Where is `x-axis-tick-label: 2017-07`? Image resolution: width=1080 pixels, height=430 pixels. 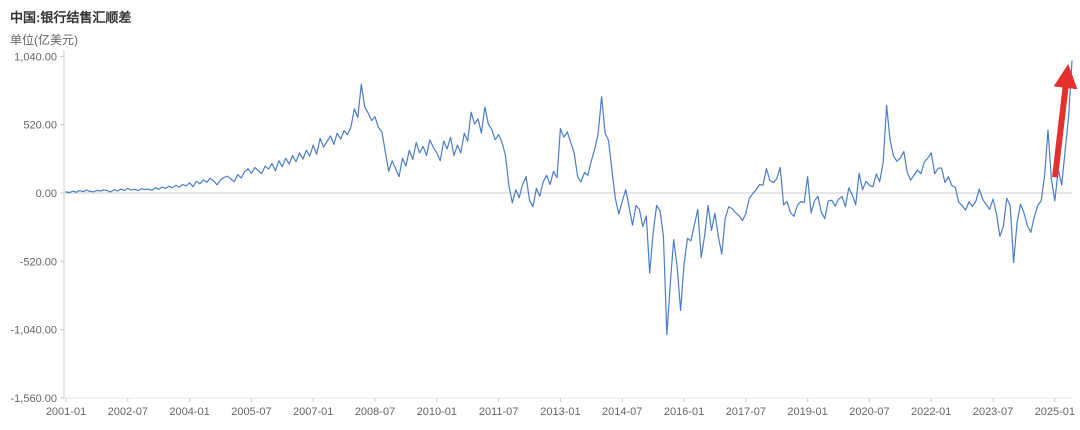
x-axis-tick-label: 2017-07 is located at coordinates (746, 412).